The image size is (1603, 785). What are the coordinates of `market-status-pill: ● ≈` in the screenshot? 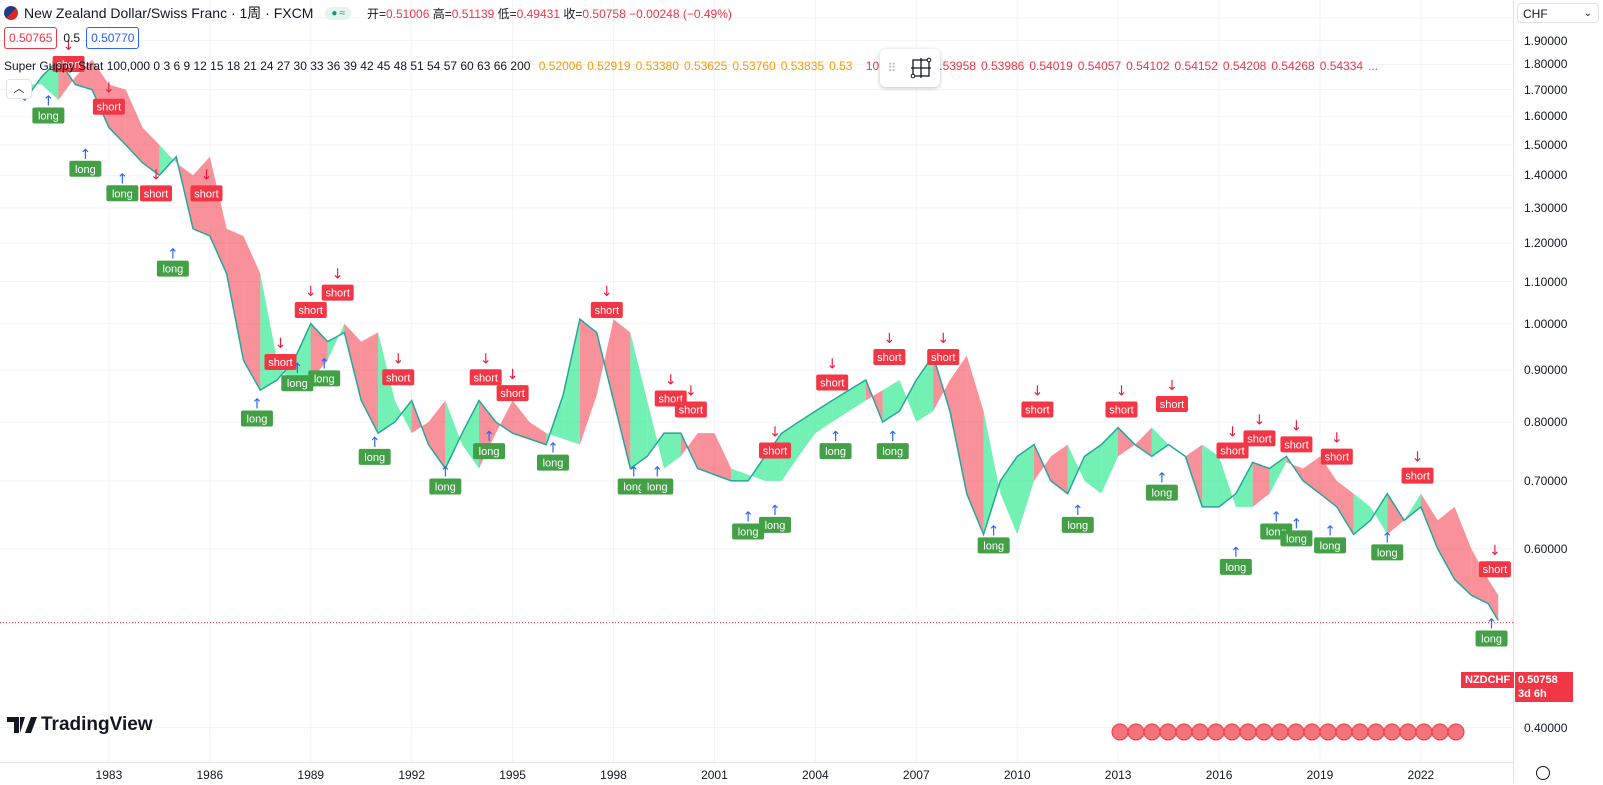 It's located at (338, 13).